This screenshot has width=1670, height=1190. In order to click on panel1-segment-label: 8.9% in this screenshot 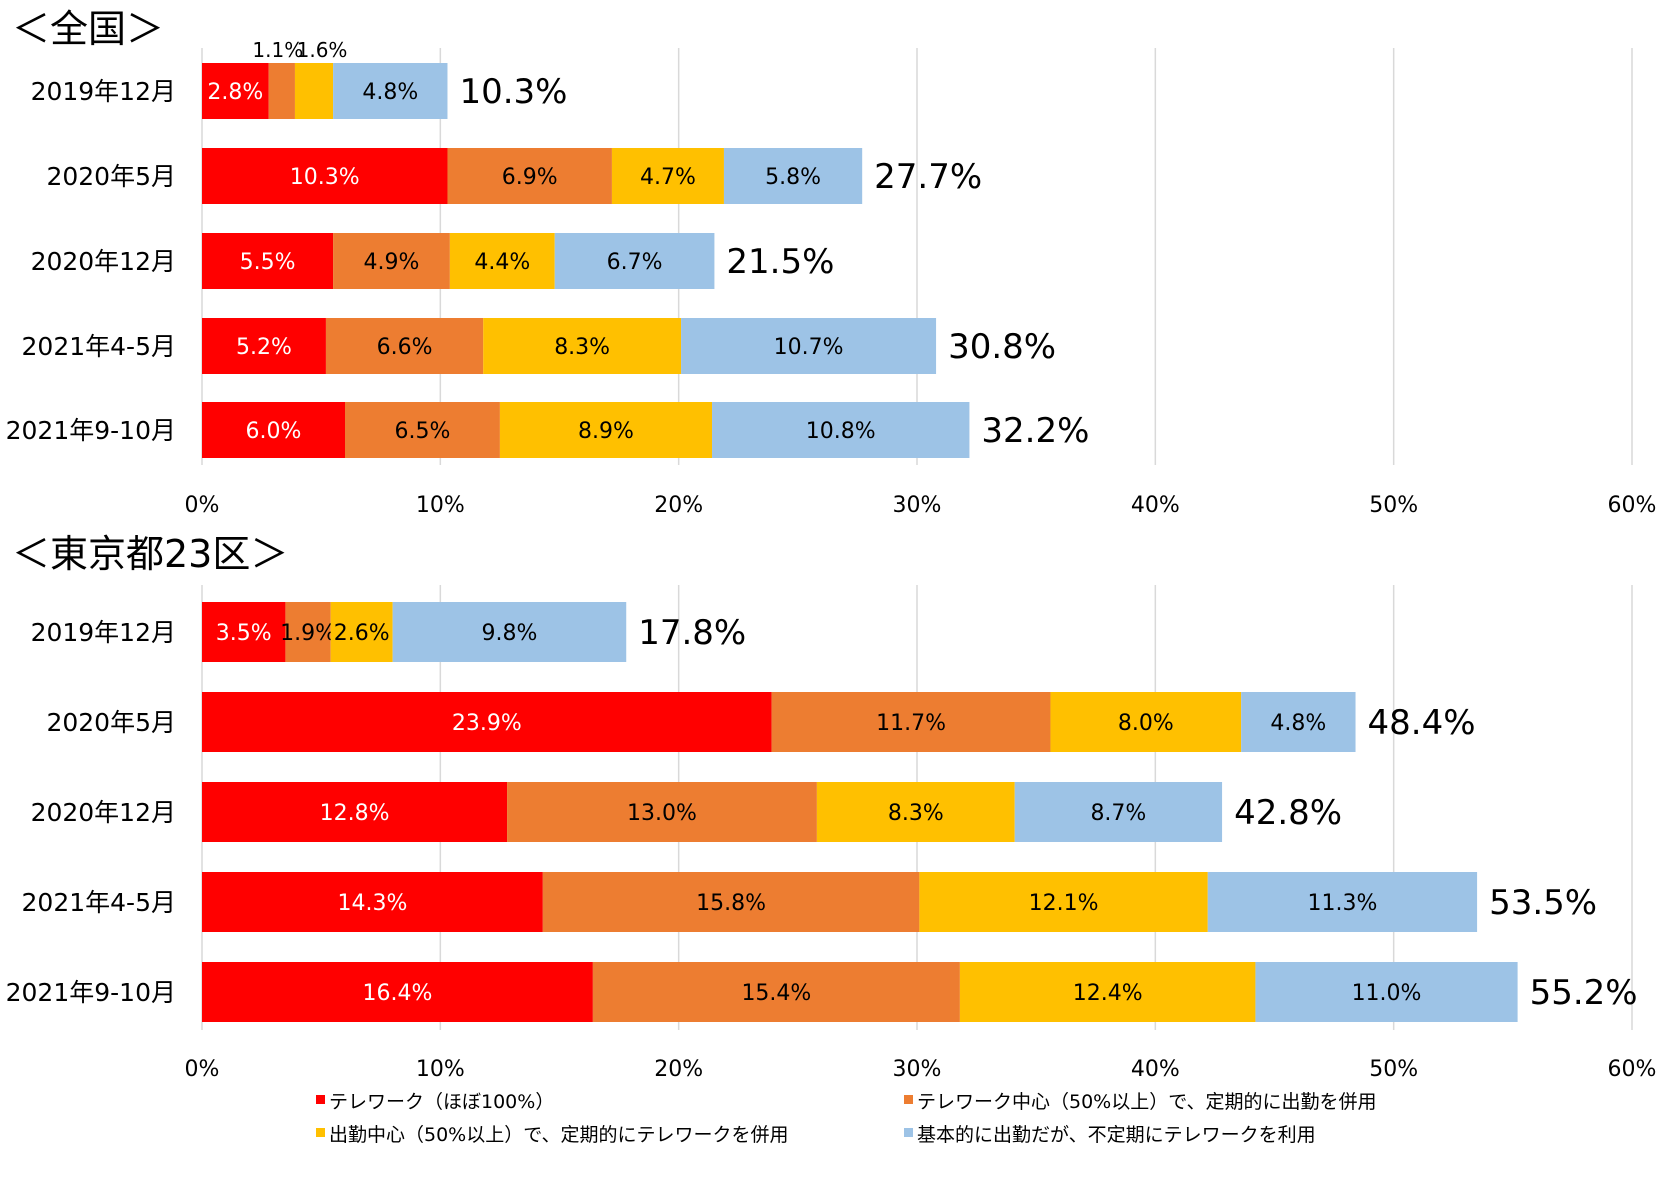, I will do `click(606, 431)`.